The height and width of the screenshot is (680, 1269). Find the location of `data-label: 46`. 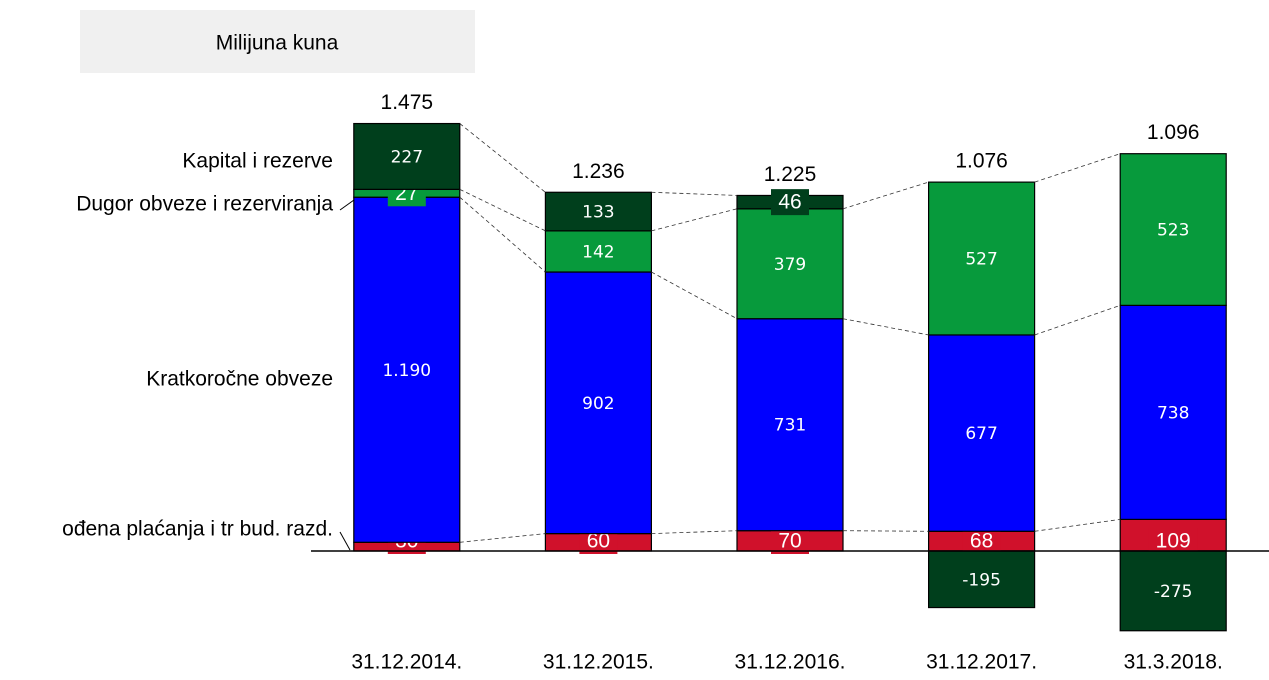

data-label: 46 is located at coordinates (789, 202).